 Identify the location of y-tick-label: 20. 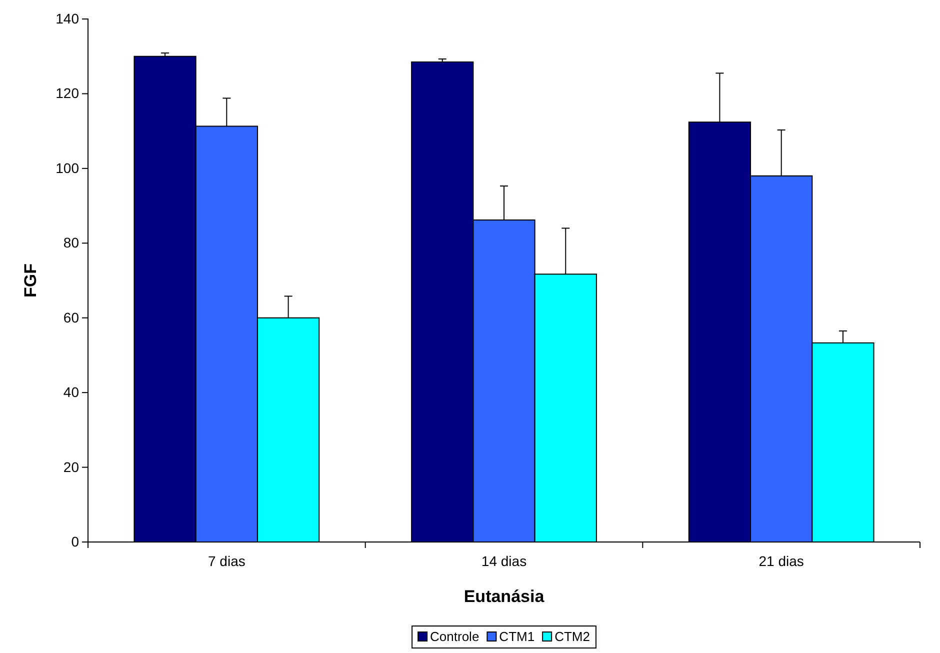
(71, 466).